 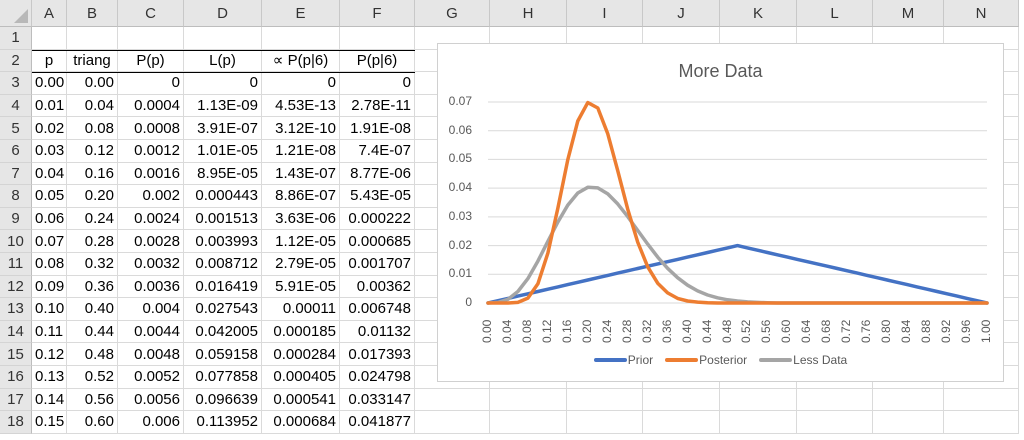 I want to click on column-header-L: L, so click(x=835, y=13).